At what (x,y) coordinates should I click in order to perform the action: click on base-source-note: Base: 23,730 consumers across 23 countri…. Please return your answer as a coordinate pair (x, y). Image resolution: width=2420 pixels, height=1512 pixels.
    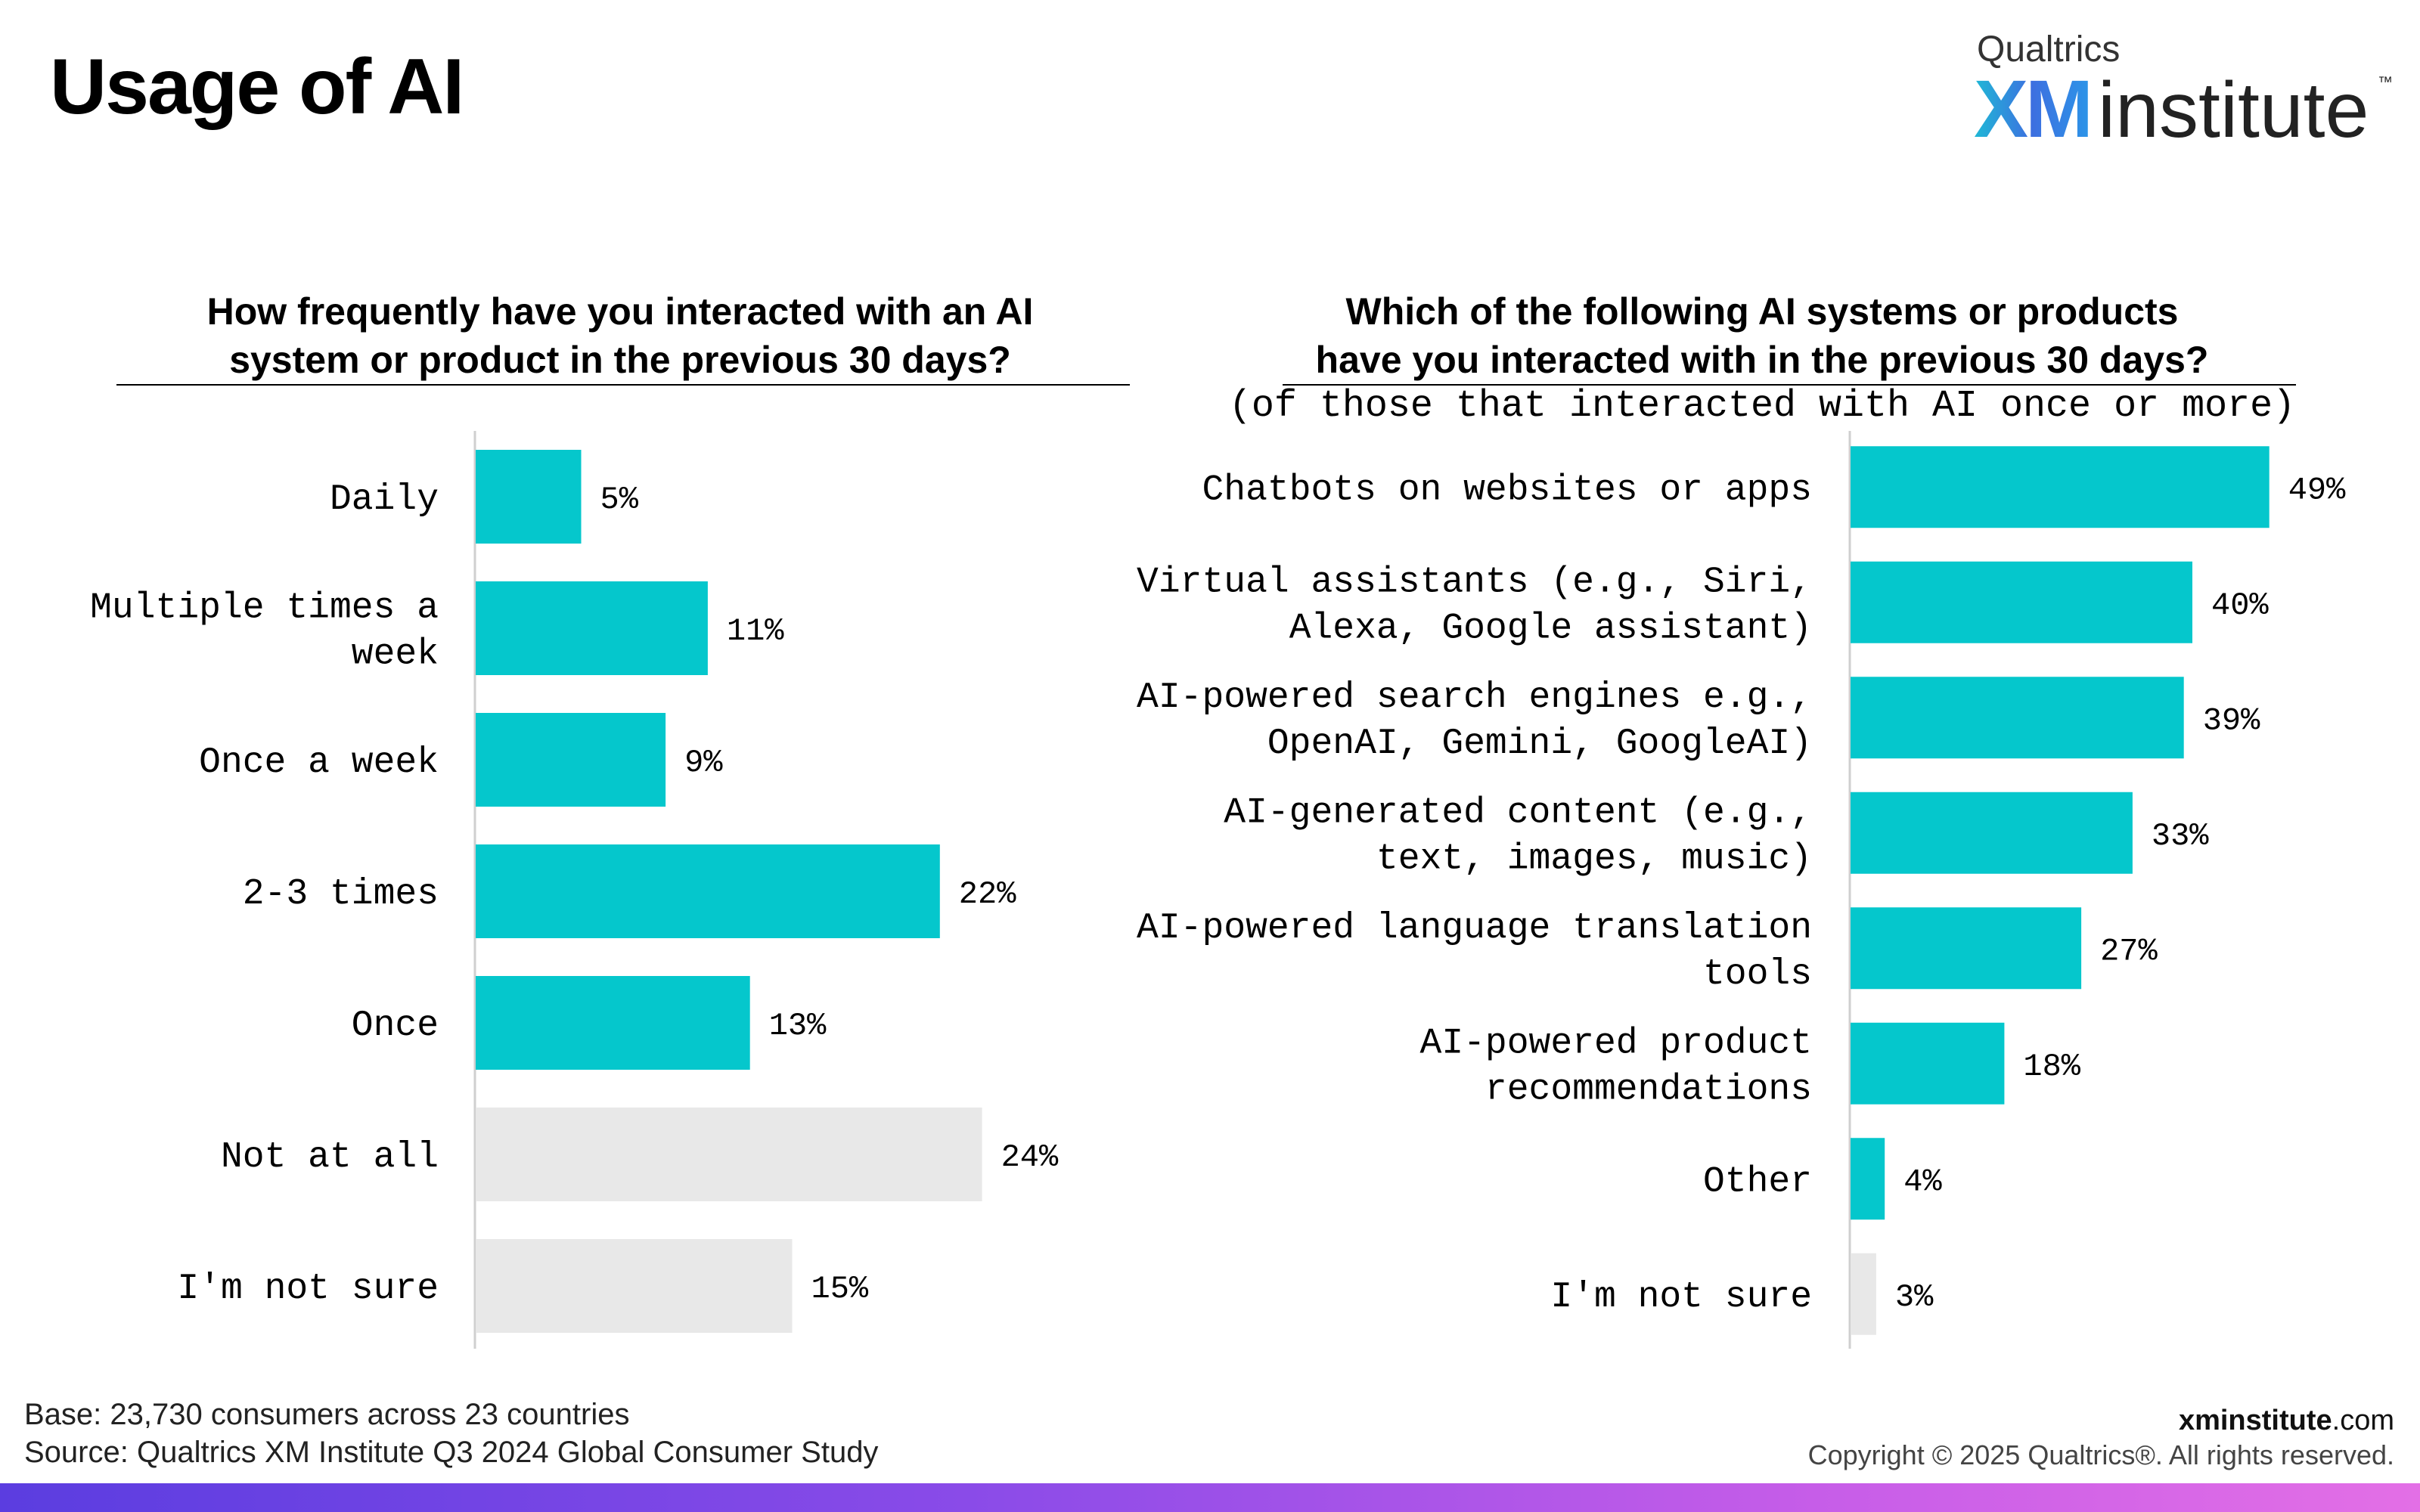
    Looking at the image, I should click on (451, 1433).